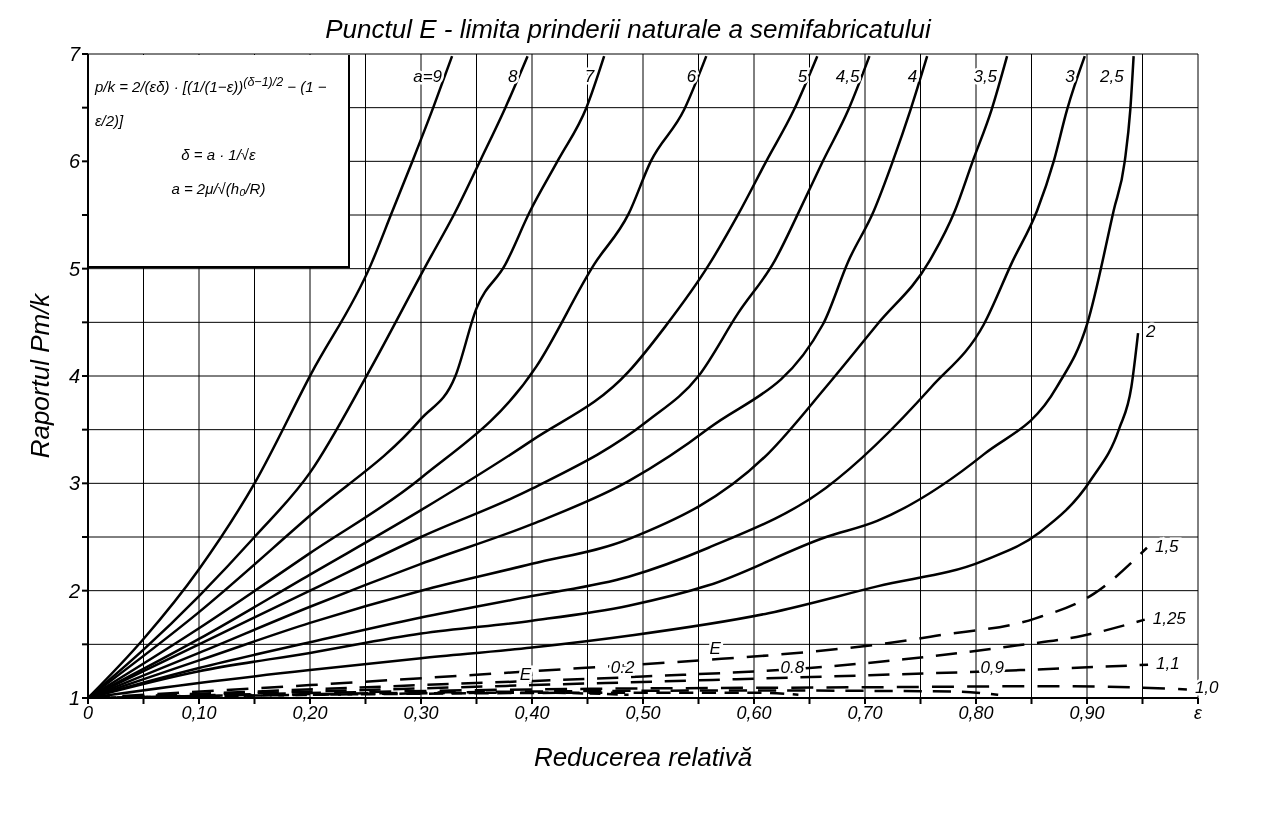 The width and height of the screenshot is (1262, 815). I want to click on series-label: 2, so click(1151, 332).